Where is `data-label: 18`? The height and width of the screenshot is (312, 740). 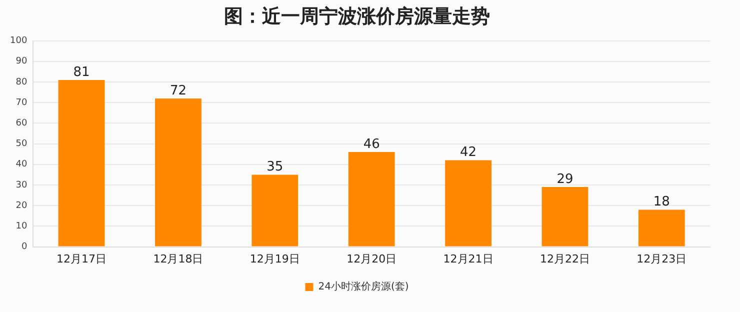 data-label: 18 is located at coordinates (661, 202).